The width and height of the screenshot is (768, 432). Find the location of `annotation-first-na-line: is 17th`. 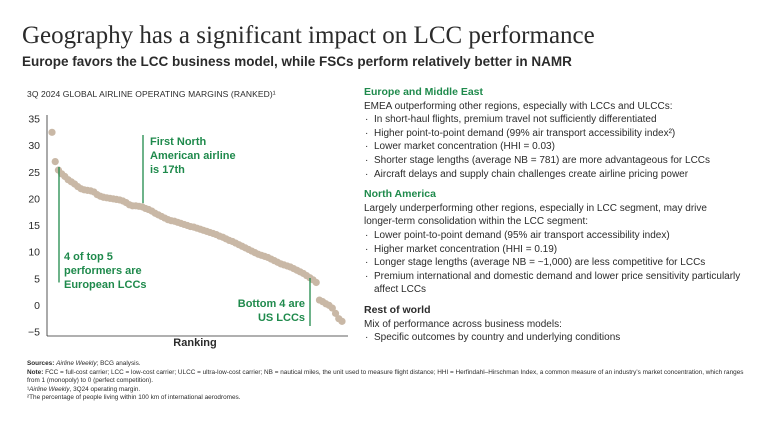

annotation-first-na-line: is 17th is located at coordinates (167, 170).